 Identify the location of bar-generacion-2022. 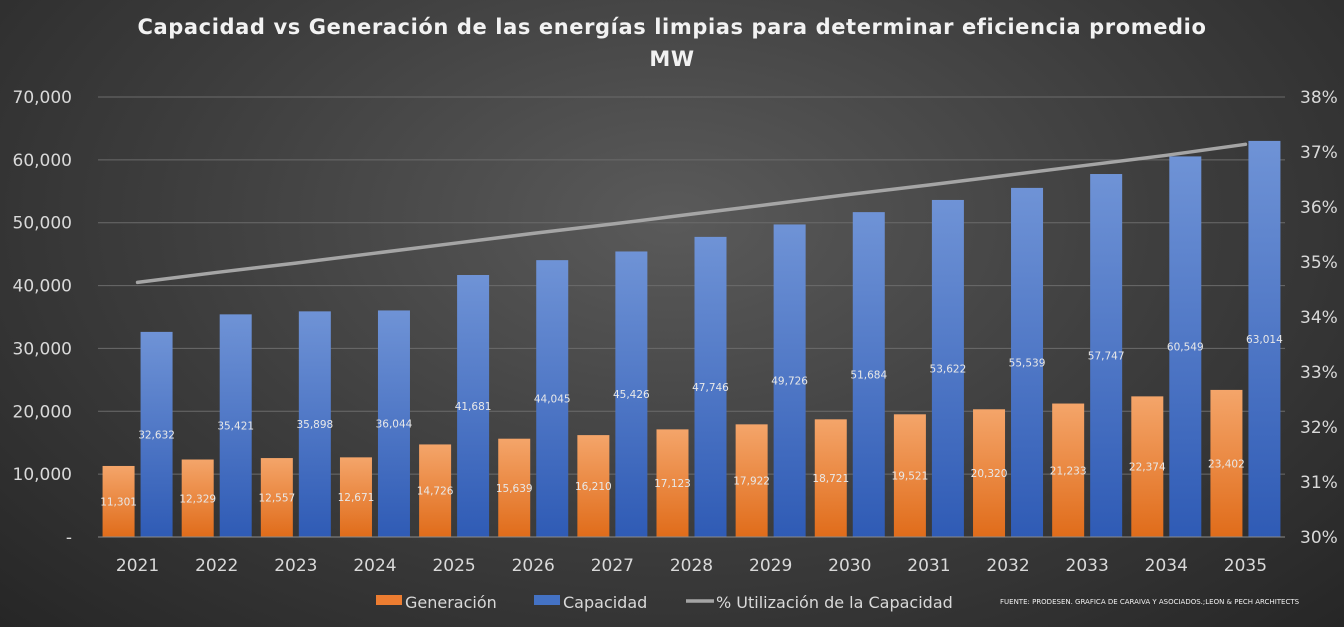
(197, 498).